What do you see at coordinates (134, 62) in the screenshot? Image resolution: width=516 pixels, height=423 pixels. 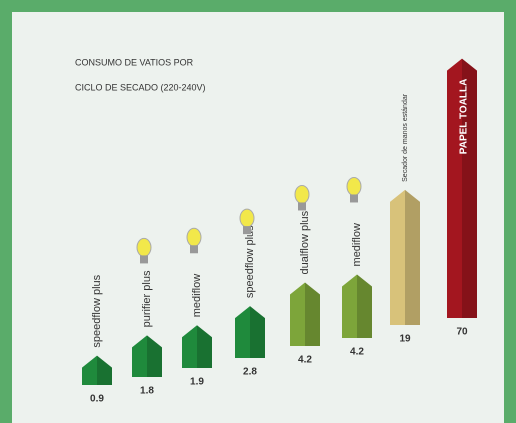 I see `chart-title: CONSUMO DE VATIOS POR` at bounding box center [134, 62].